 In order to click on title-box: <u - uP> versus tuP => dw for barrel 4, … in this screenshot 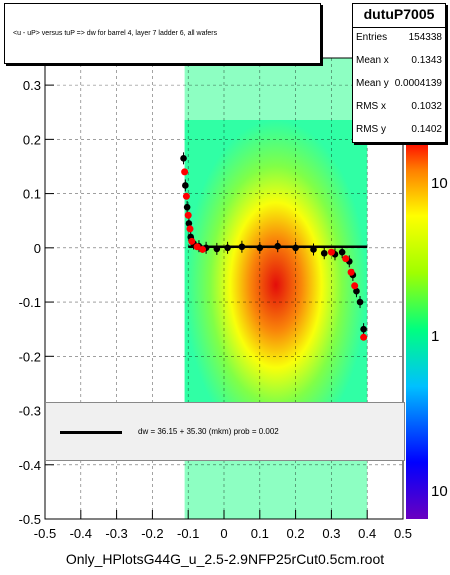, I will do `click(162, 33)`.